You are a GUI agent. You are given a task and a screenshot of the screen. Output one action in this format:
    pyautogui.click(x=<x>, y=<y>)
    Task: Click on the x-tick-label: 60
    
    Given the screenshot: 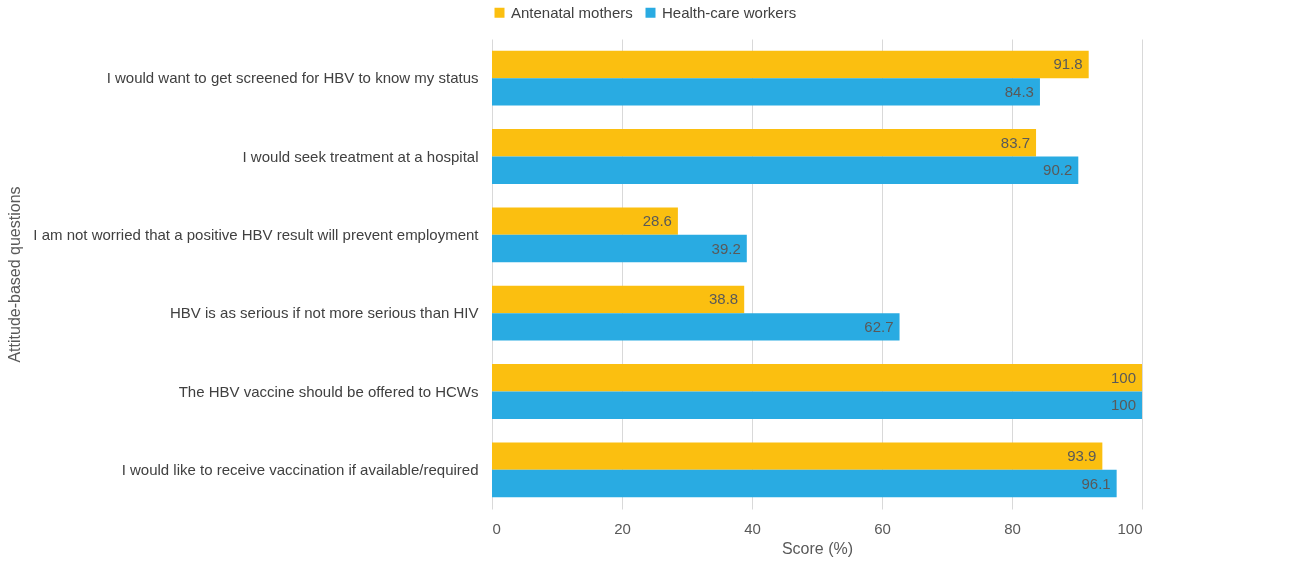 What is the action you would take?
    pyautogui.click(x=882, y=528)
    